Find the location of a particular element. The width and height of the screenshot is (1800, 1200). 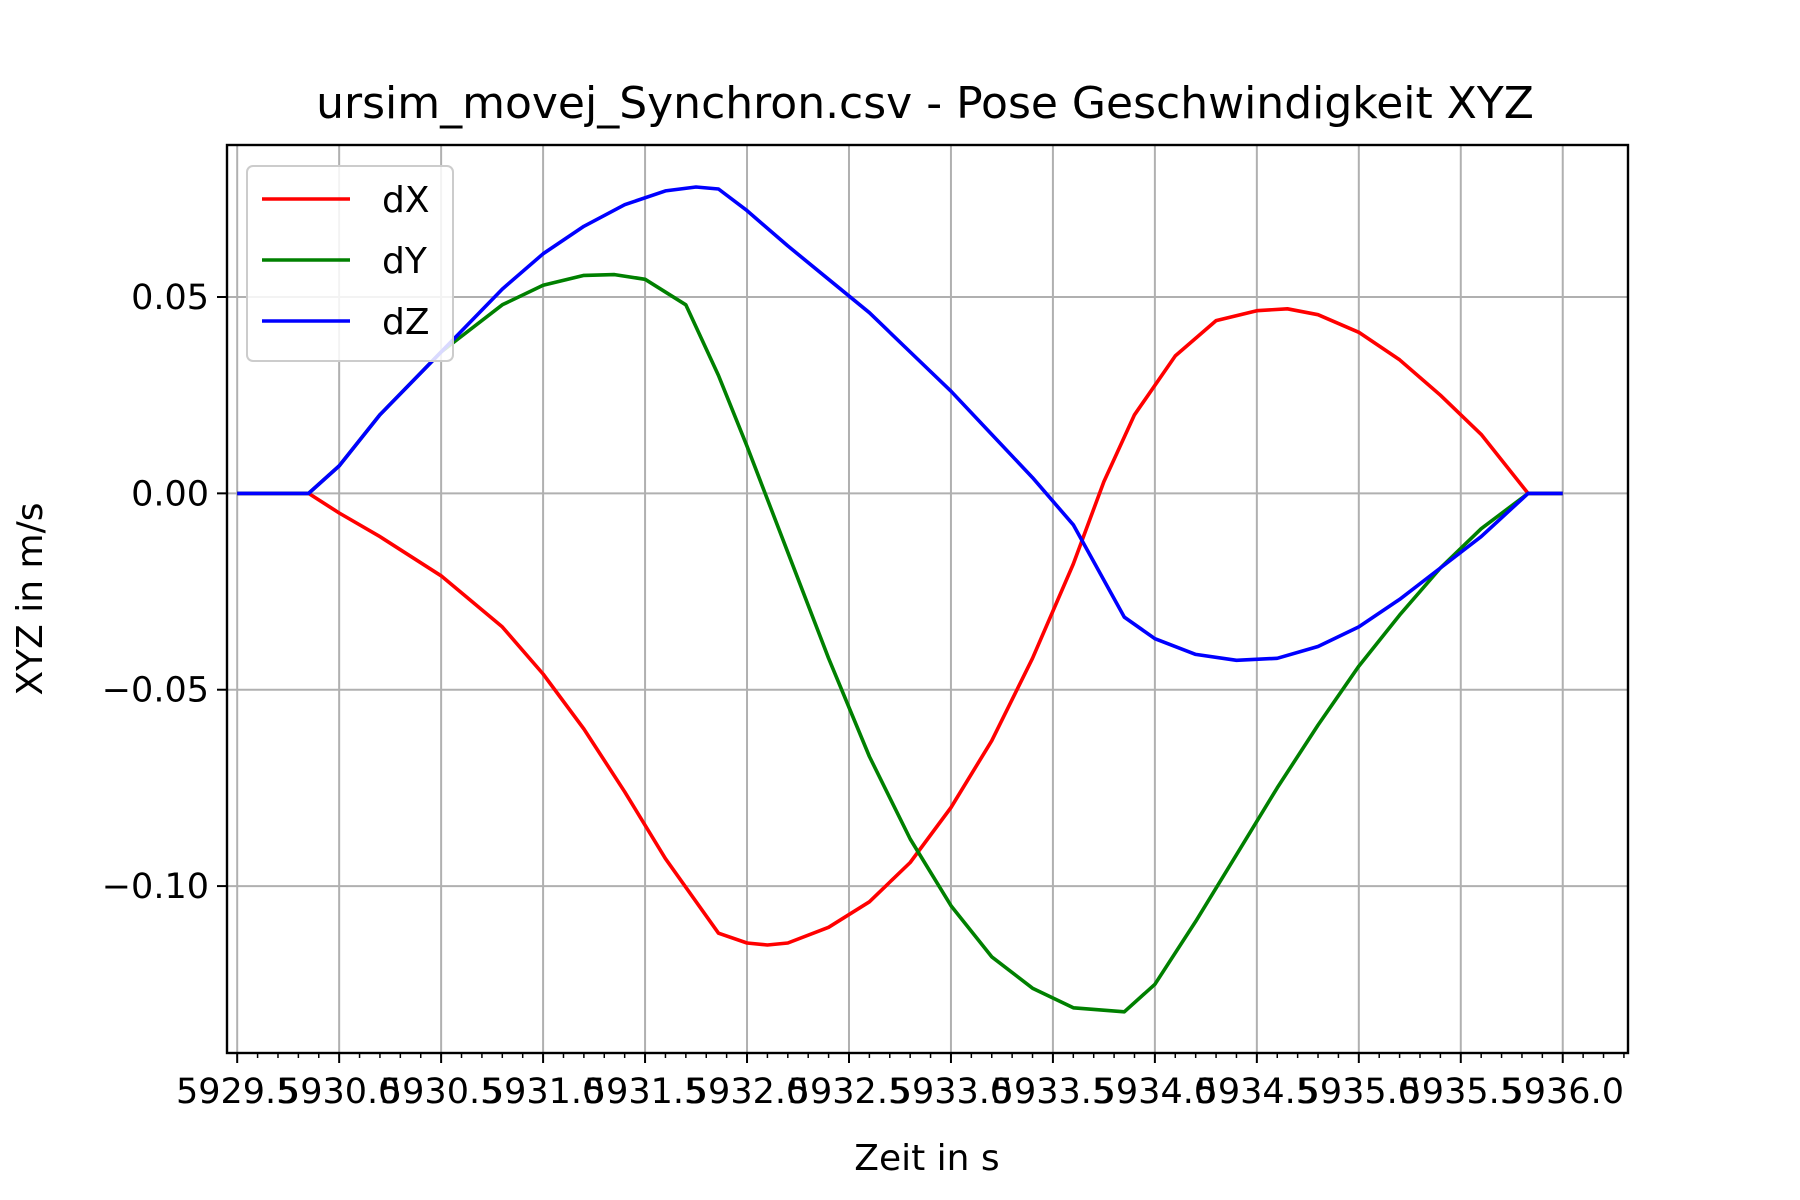

x-tick-label: 5931.0 is located at coordinates (543, 1092).